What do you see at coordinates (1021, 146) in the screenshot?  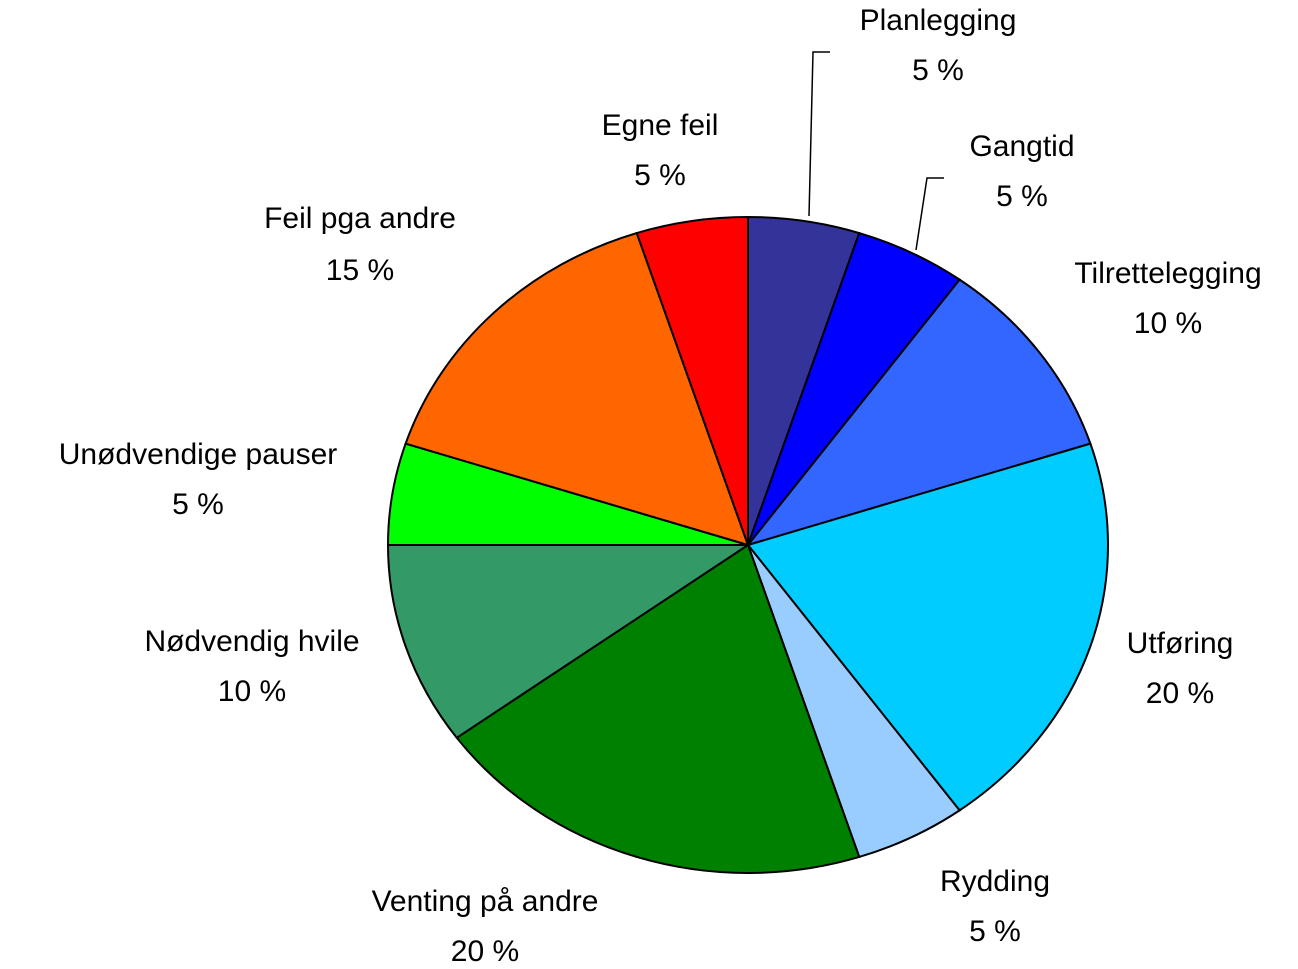 I see `slice-label: Gangtid` at bounding box center [1021, 146].